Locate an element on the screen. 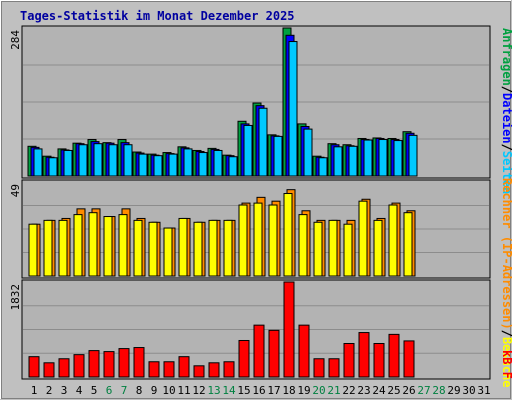  x-tick-label: 21 is located at coordinates (333, 390).